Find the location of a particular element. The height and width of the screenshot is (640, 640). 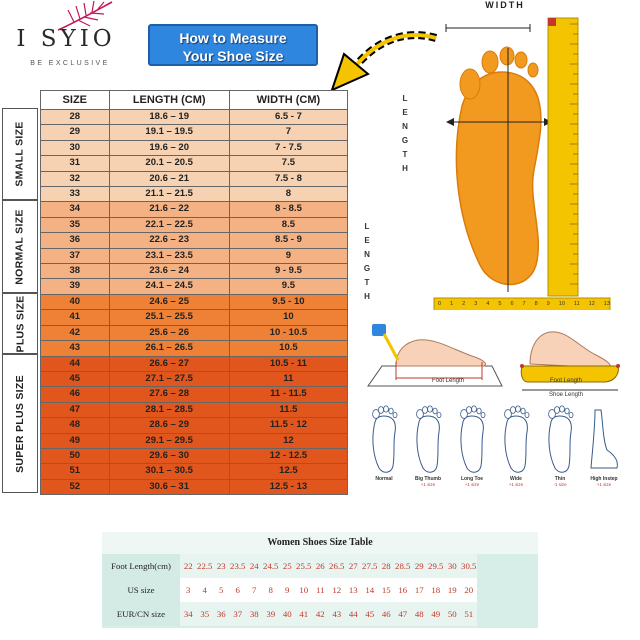

women-table-cell: 30 is located at coordinates (452, 566).